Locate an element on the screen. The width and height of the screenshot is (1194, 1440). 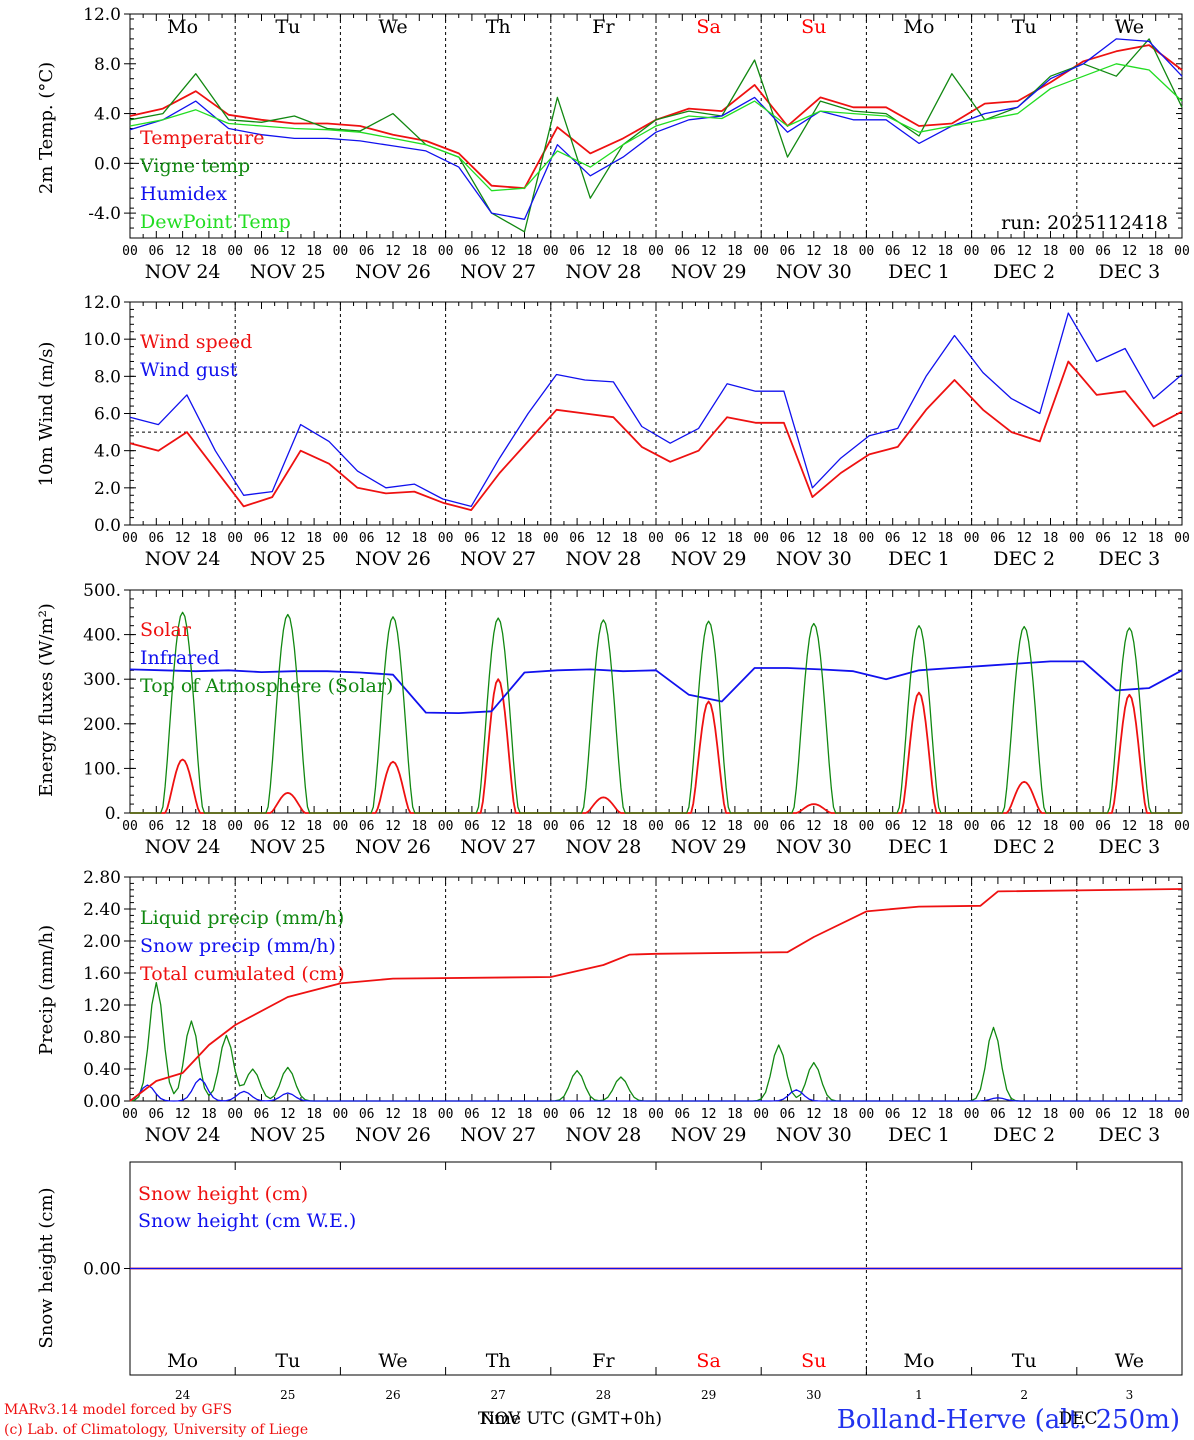
wind-series-blue is located at coordinates (656, 410).